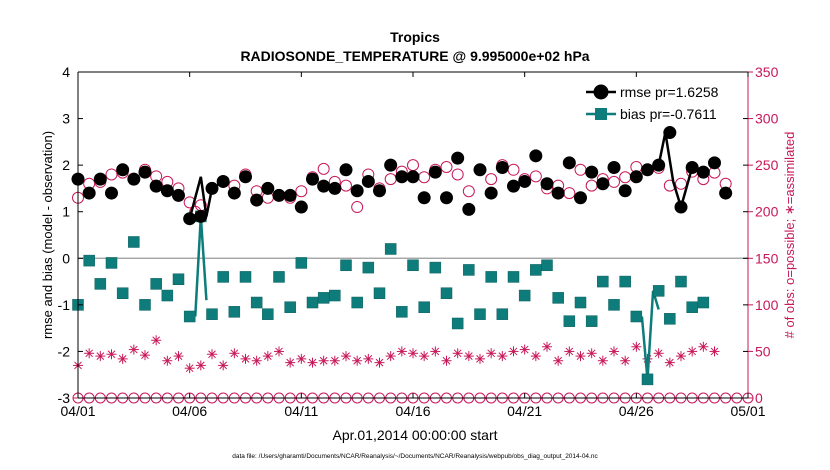  Describe the element at coordinates (759, 398) in the screenshot. I see `y-tick-label-right: 0` at that location.